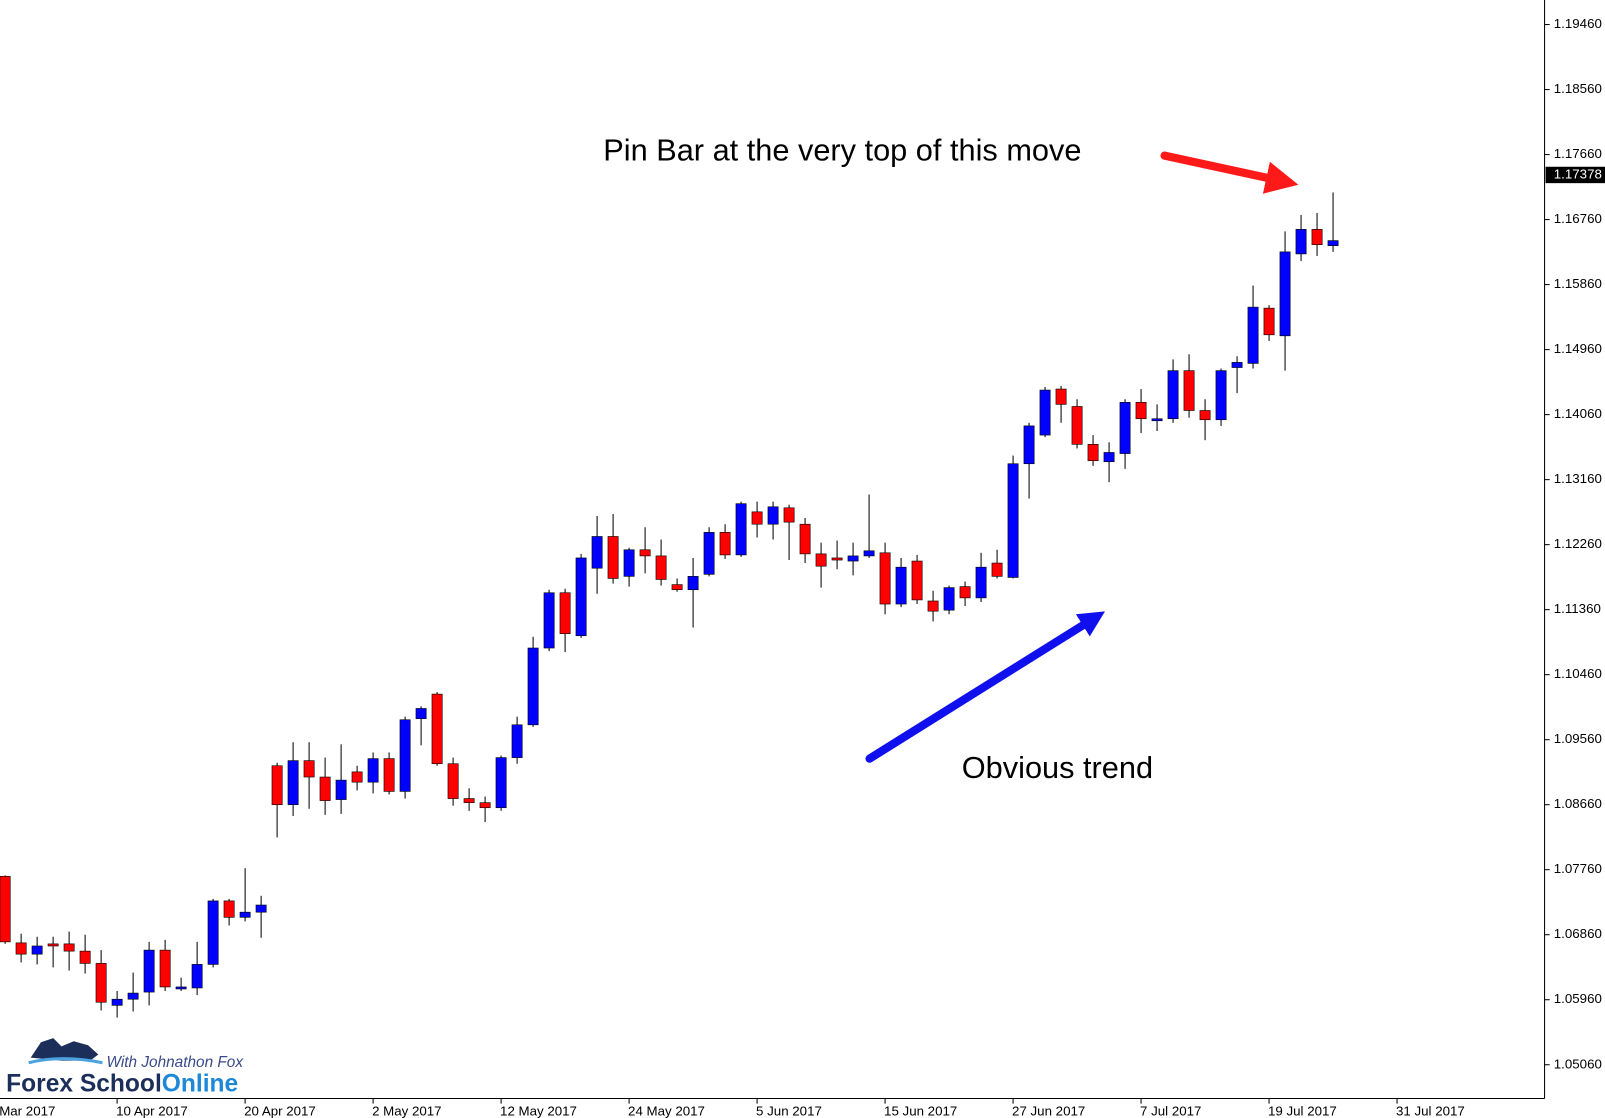 Image resolution: width=1605 pixels, height=1118 pixels. I want to click on red-arrow, so click(1229, 172).